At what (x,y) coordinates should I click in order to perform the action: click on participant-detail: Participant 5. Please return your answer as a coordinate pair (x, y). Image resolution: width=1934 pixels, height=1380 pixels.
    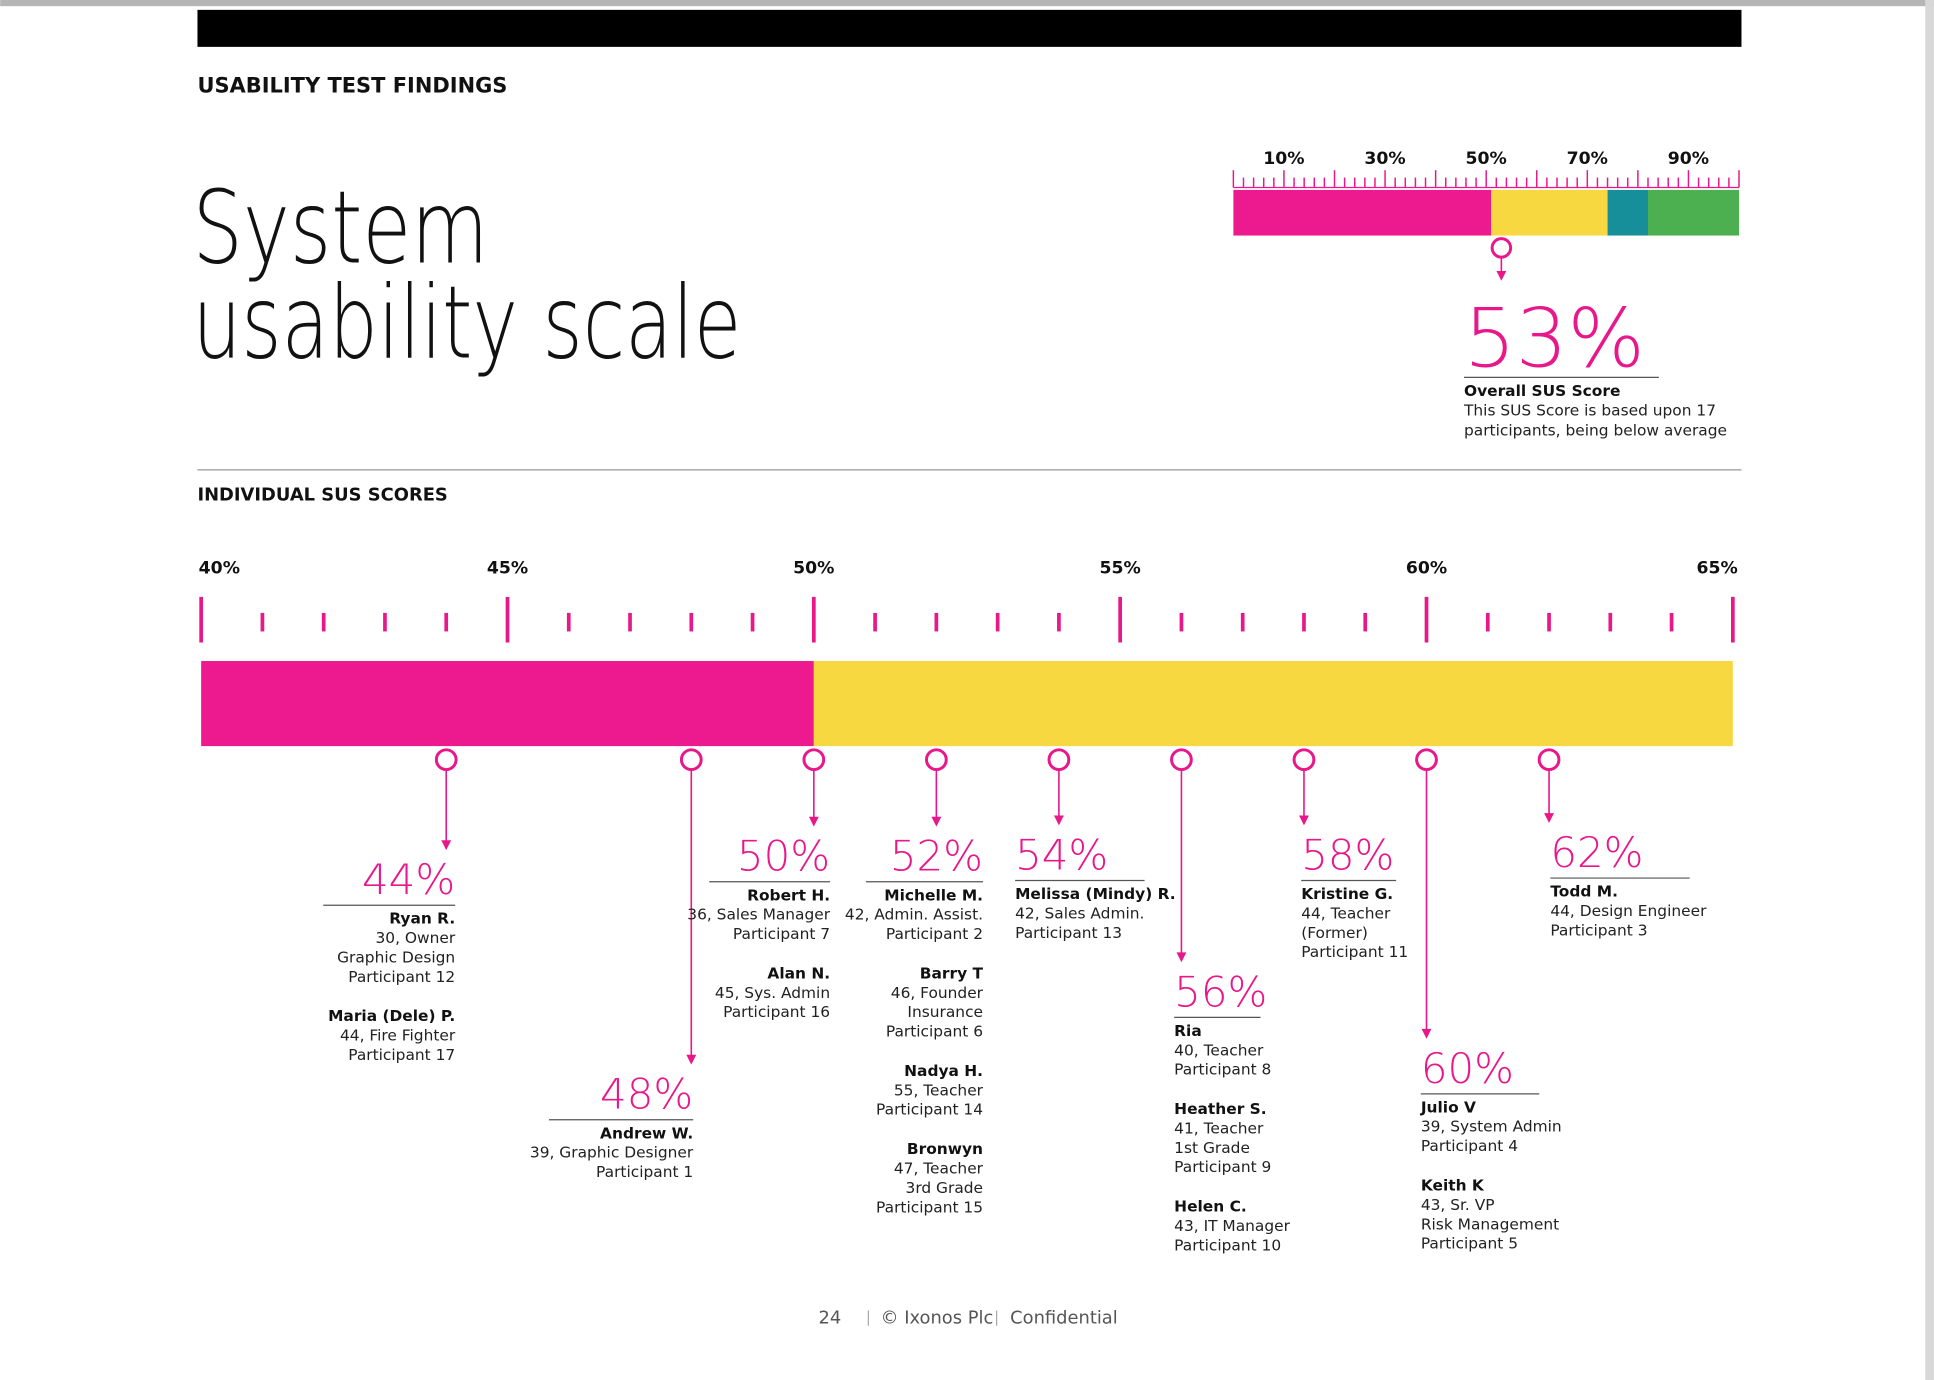
    Looking at the image, I should click on (1469, 1244).